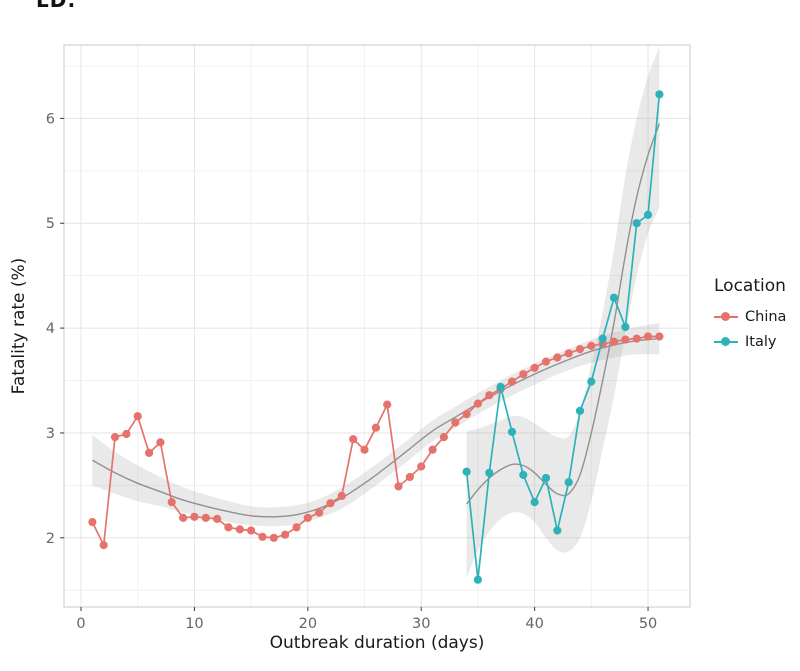  What do you see at coordinates (726, 342) in the screenshot?
I see `legend-key-italy-icon` at bounding box center [726, 342].